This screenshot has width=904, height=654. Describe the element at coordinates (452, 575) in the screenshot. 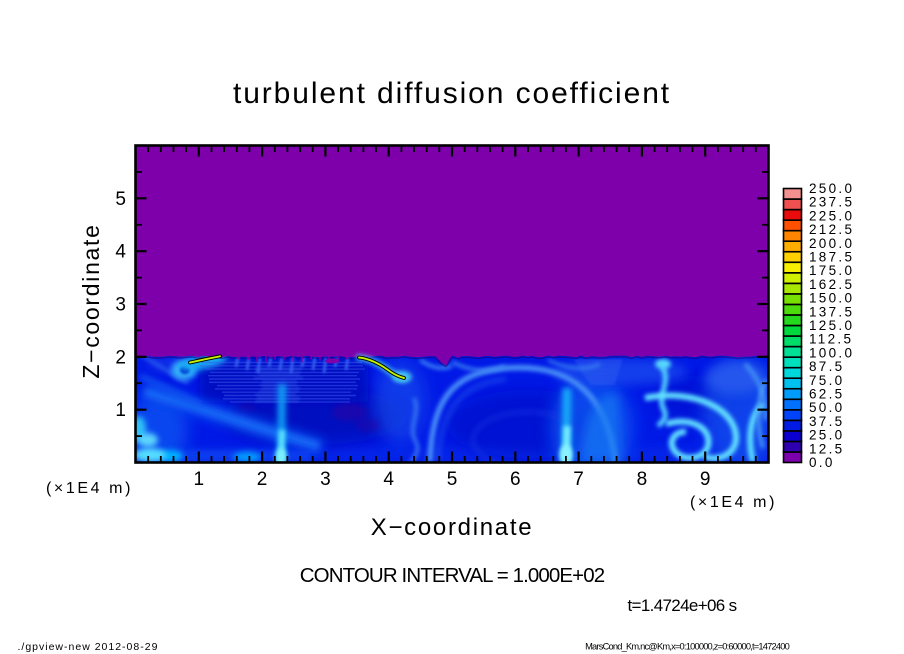

I see `svg-text: CONTOUR INTERVAL = 1.000E+02` at that location.